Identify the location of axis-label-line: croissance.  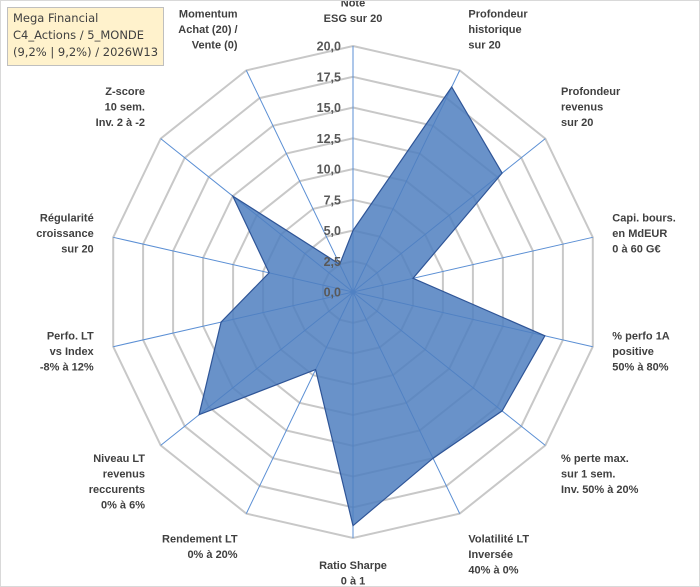
(64, 234).